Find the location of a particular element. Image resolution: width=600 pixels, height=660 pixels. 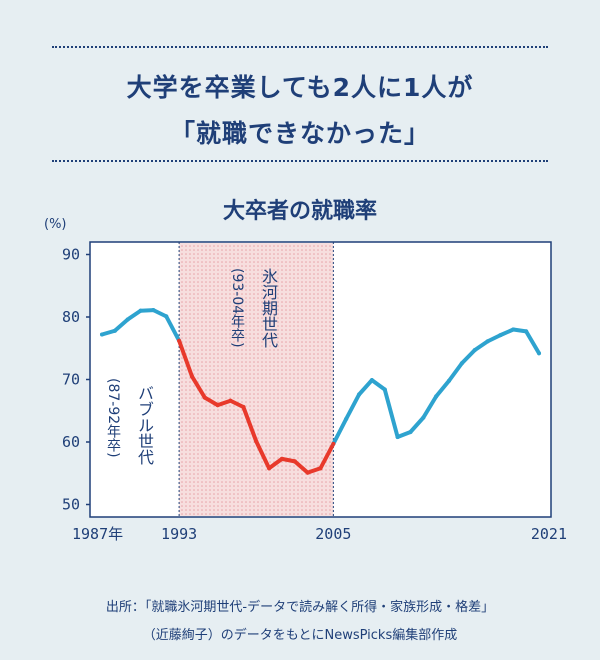

y-tick-label: 80 is located at coordinates (71, 317).